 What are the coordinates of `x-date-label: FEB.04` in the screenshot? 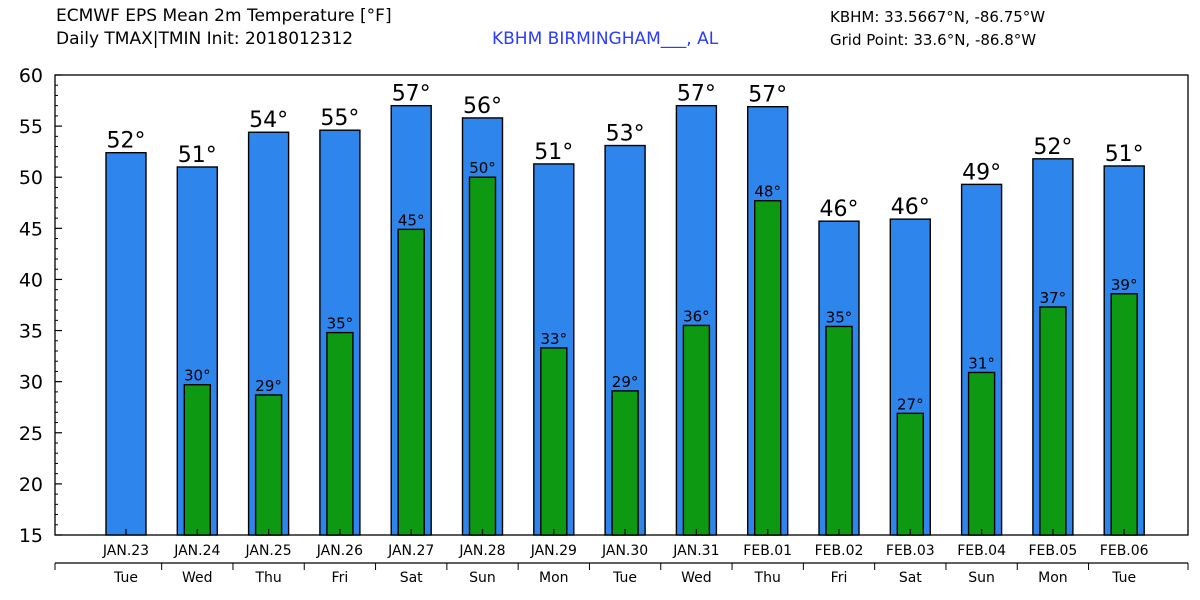 It's located at (981, 551).